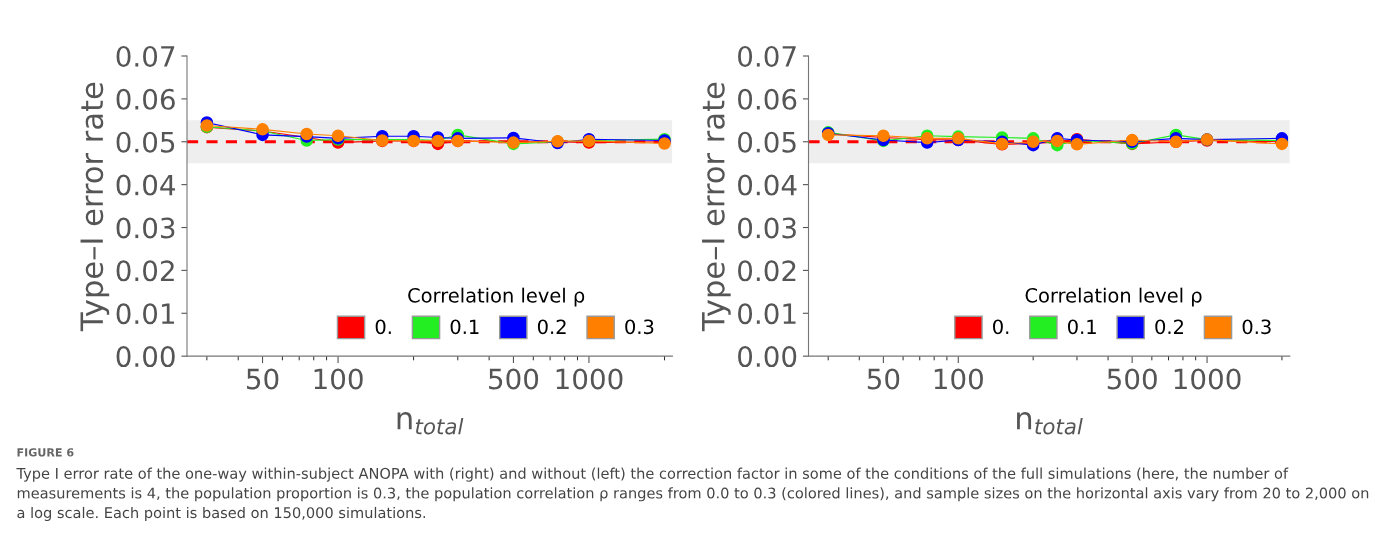 This screenshot has width=1375, height=560. What do you see at coordinates (692, 494) in the screenshot?
I see `text: Type I error rate of the one-way within-subject ANOPA with (right) and without (left) the correction factor in some of the conditions of the full simulations (here, the number of measurements is 4, the population proportion is 0.3, the population correlation ρ ranges from 0.0 to 0.3 (colored lines), and sample sizes on the horizontal axis vary from 20 to 2,000 on a log scale. Each point is based on 150,000 simulations.` at bounding box center [692, 494].